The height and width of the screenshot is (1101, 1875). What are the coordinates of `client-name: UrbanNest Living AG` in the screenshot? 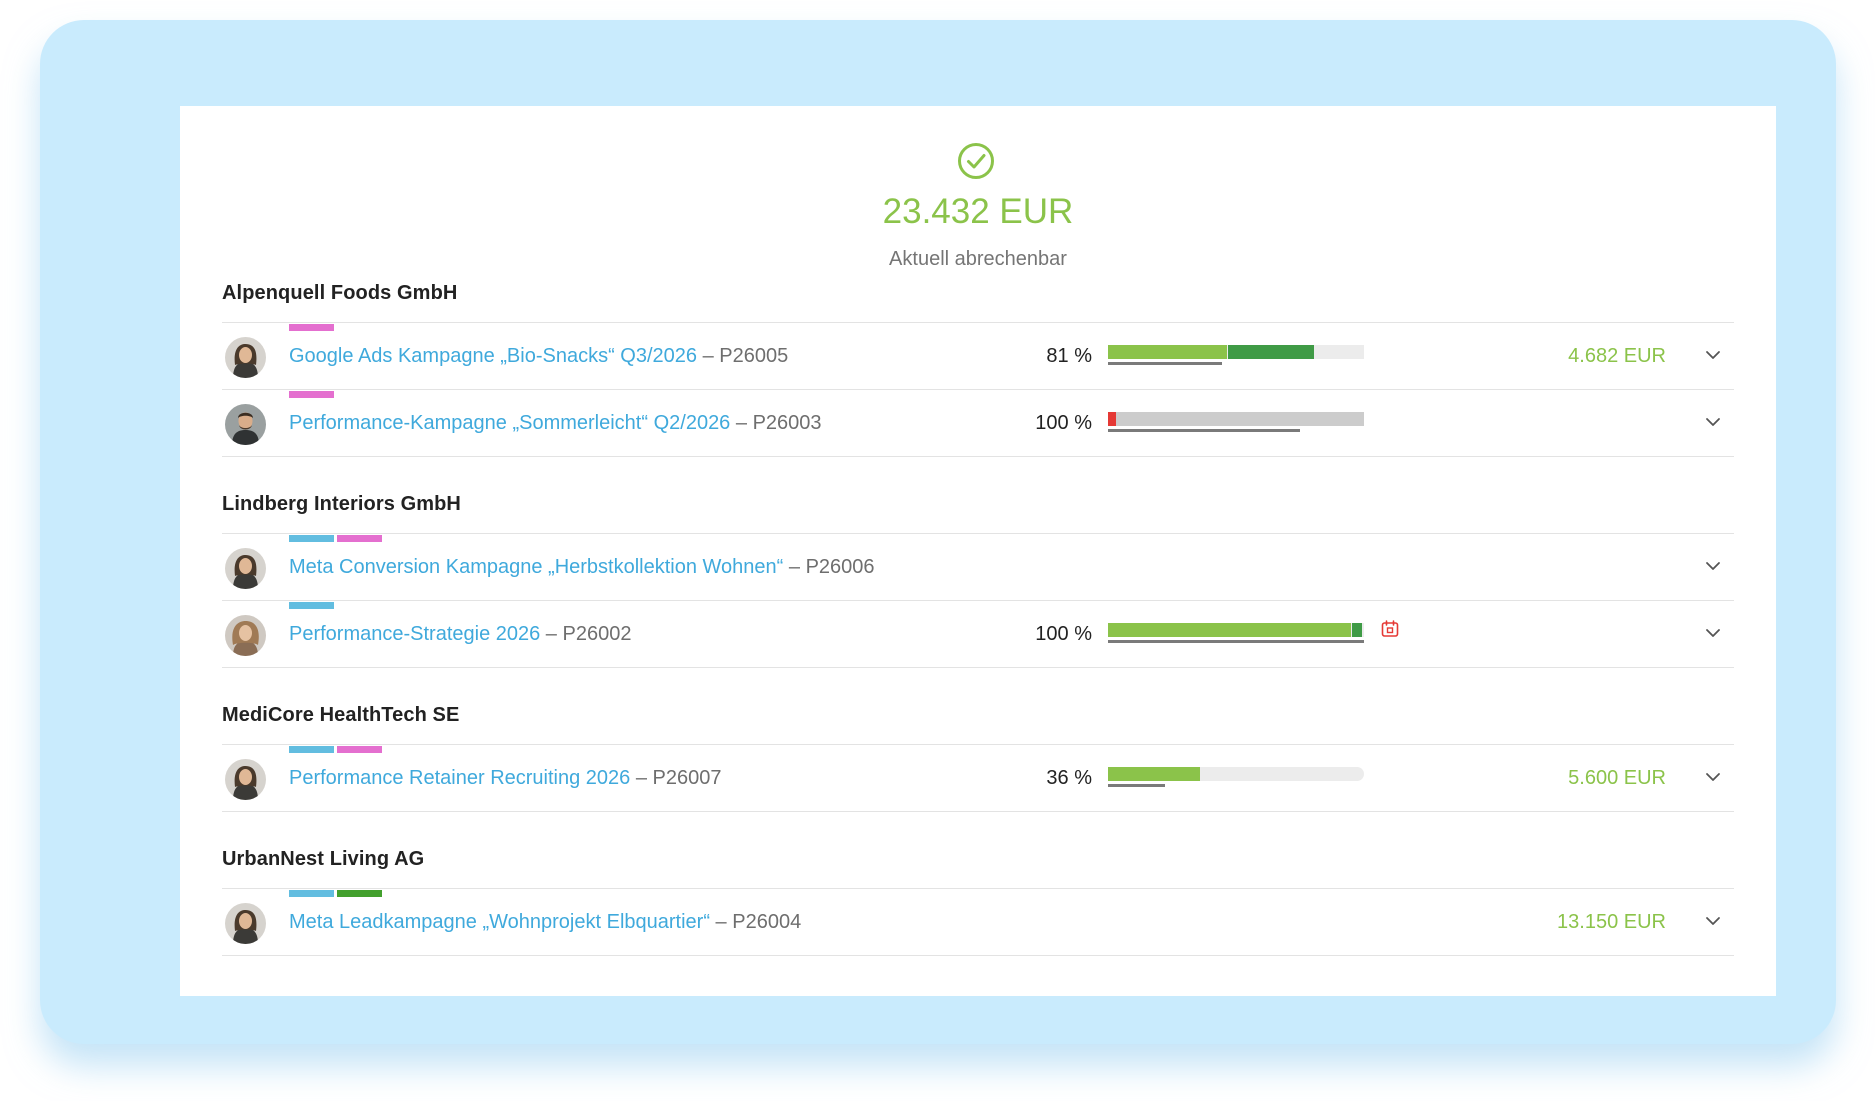 It's located at (323, 859).